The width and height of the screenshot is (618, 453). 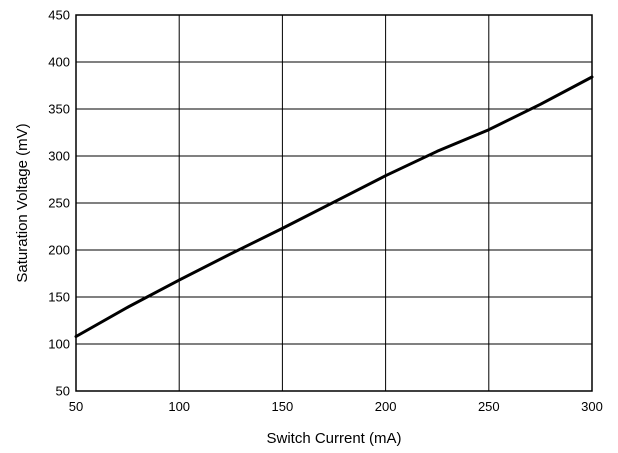 I want to click on y-tick-label: 50, so click(x=63, y=391).